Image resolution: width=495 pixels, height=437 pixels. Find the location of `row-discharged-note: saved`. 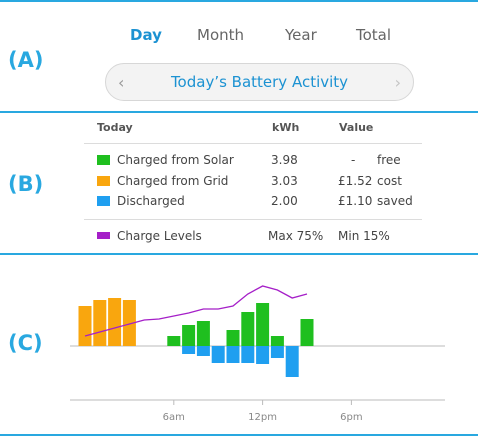

row-discharged-note: saved is located at coordinates (395, 201).